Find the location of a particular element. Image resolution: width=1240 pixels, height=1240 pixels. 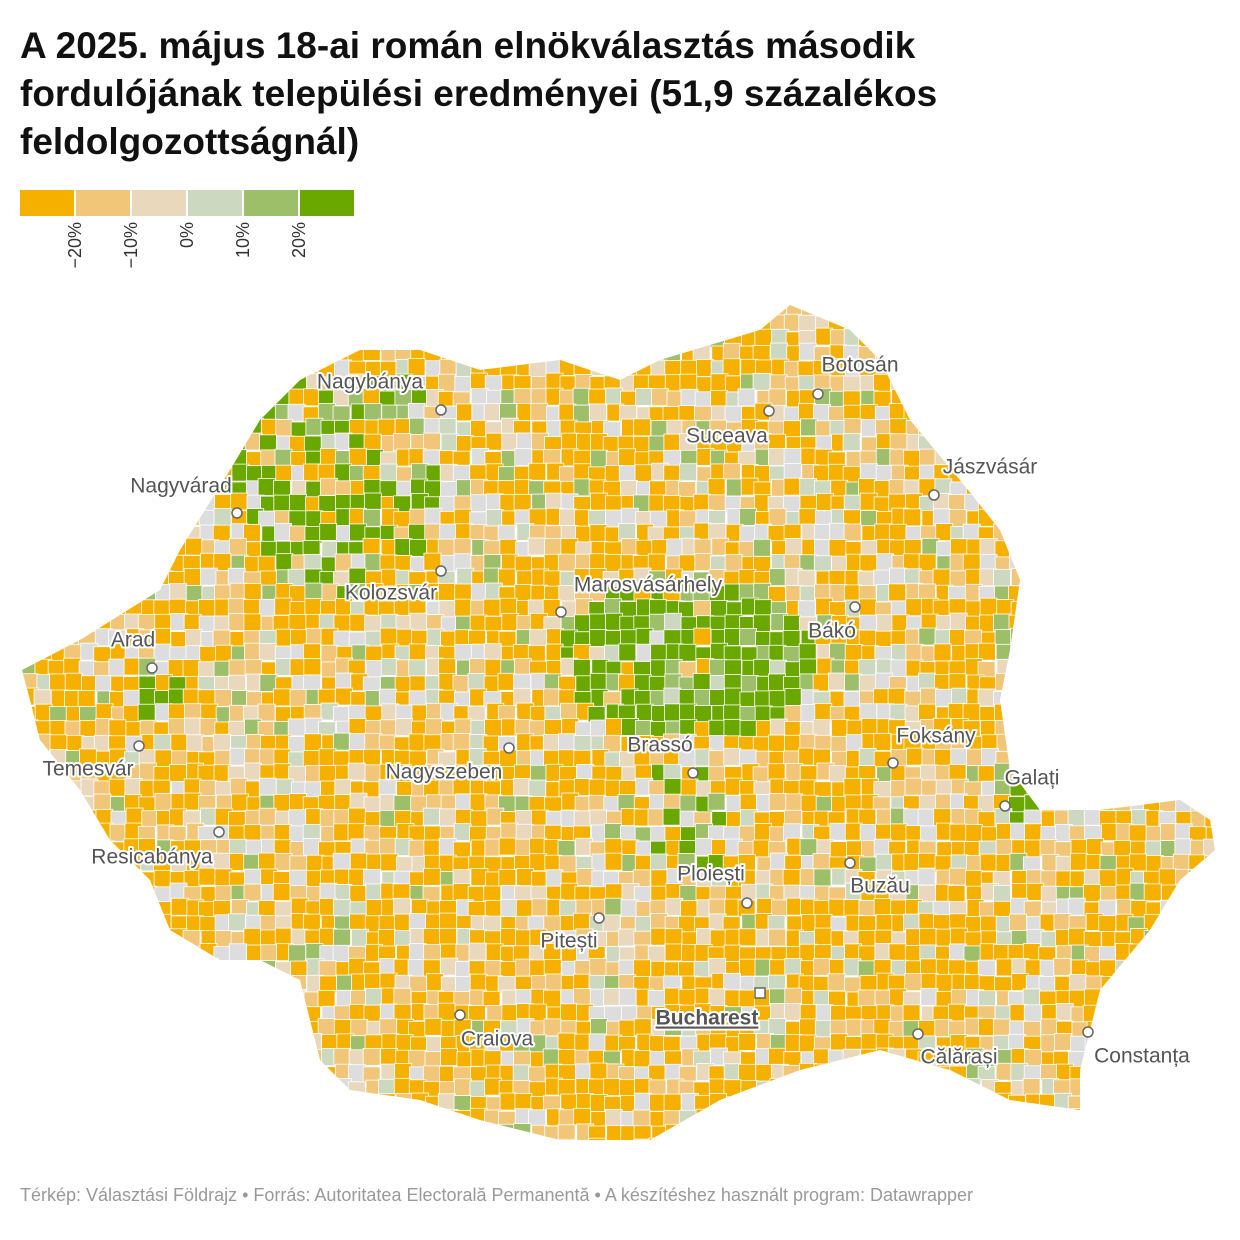

city-marker is located at coordinates (893, 763).